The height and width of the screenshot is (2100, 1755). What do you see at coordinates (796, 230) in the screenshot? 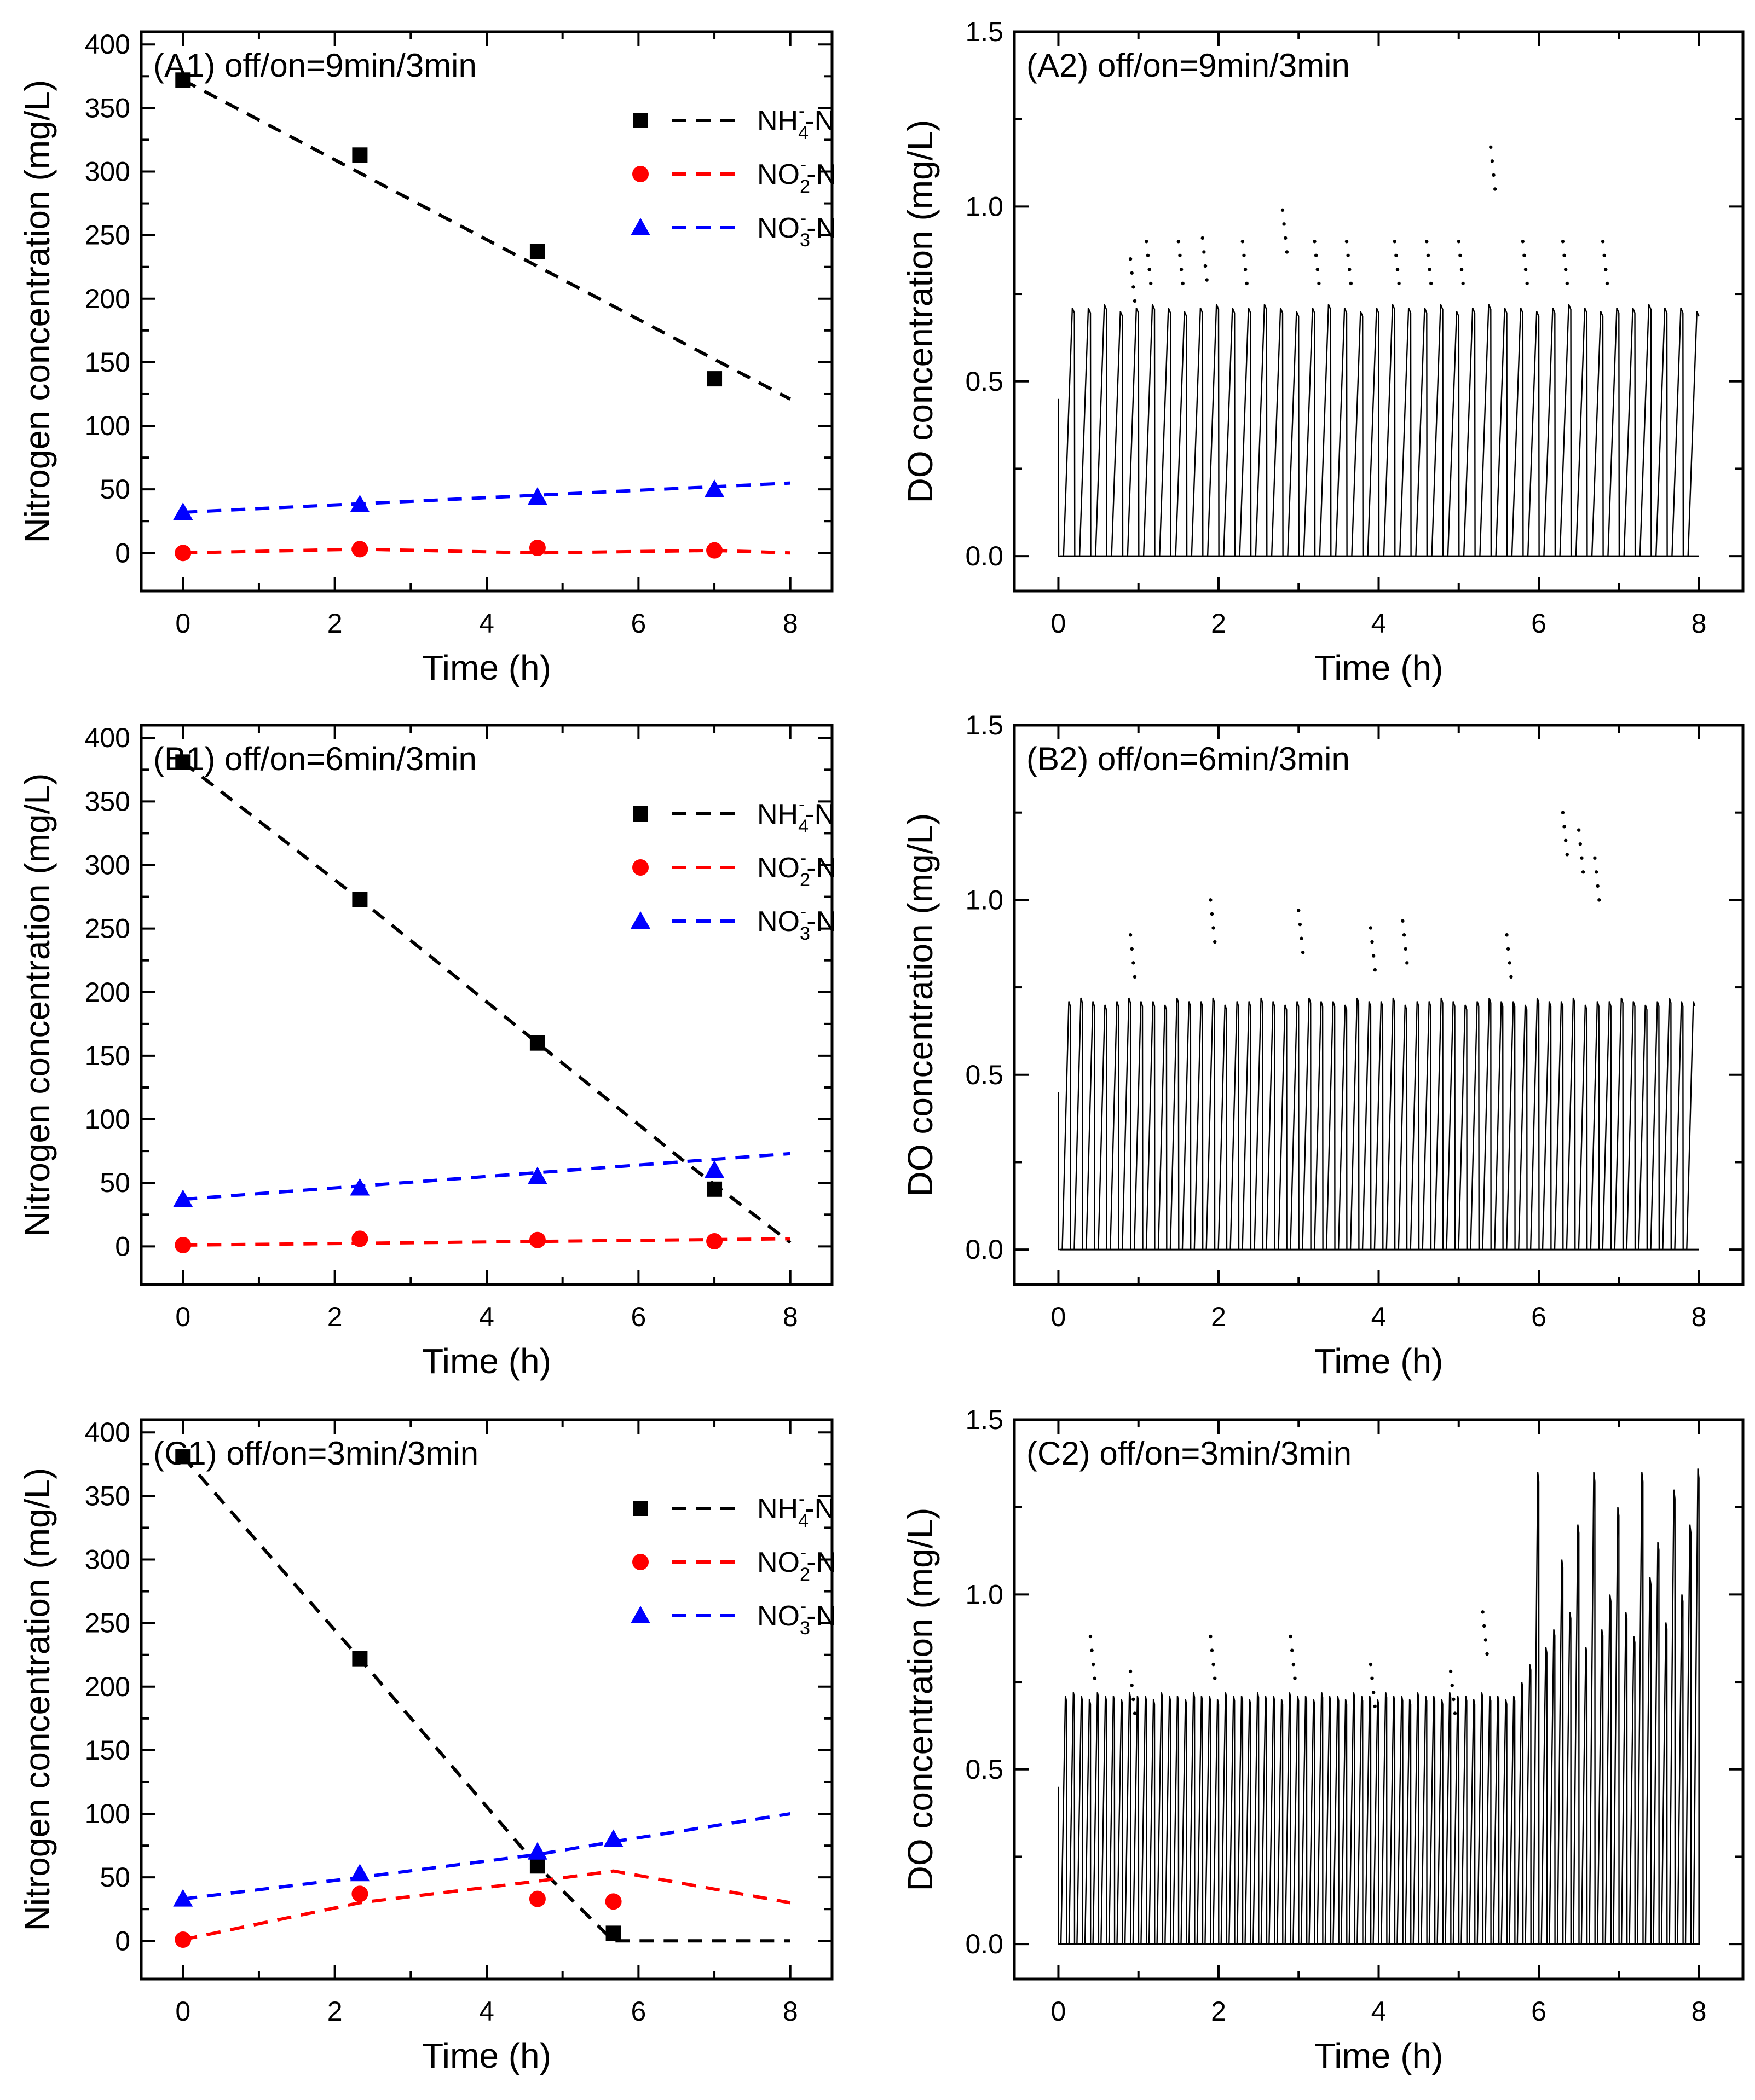
I see `legend-label: NO3--N` at bounding box center [796, 230].